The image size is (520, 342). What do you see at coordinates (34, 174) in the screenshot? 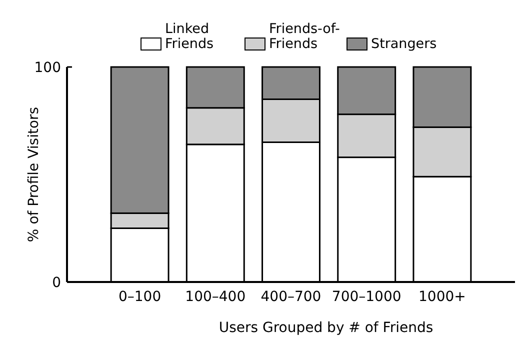
I see `y-axis-title: % of Profile Visitors` at bounding box center [34, 174].